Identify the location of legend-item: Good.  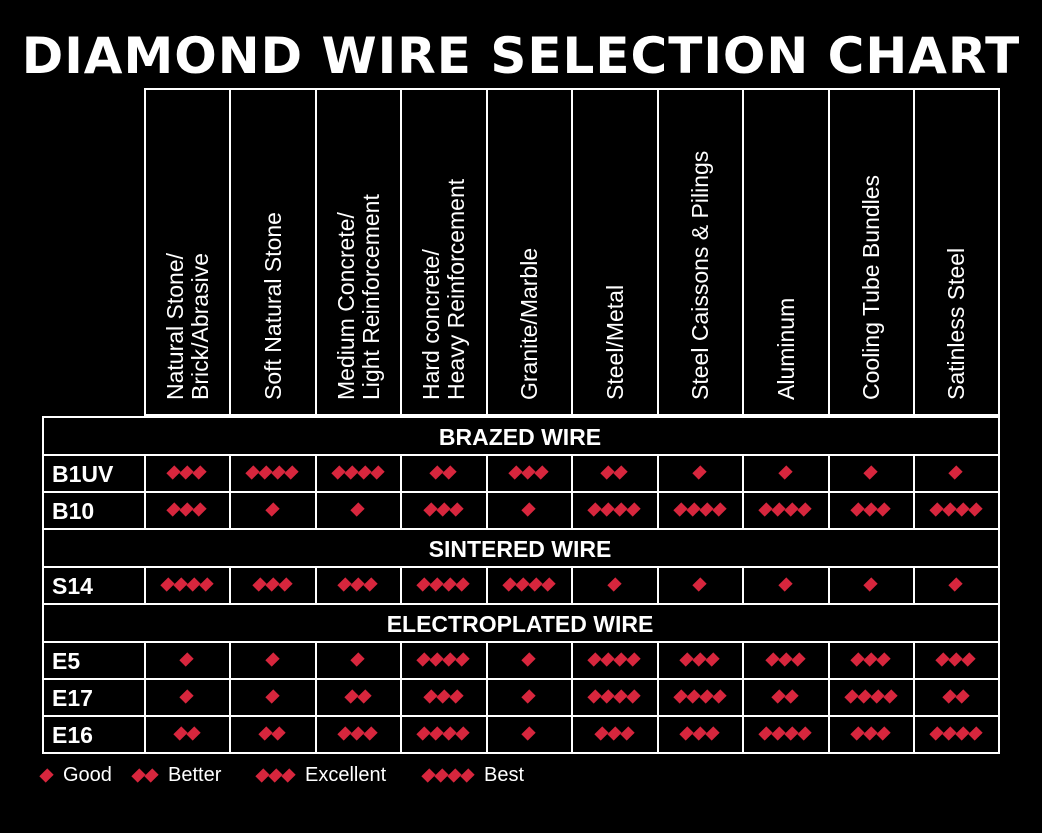
(75, 775).